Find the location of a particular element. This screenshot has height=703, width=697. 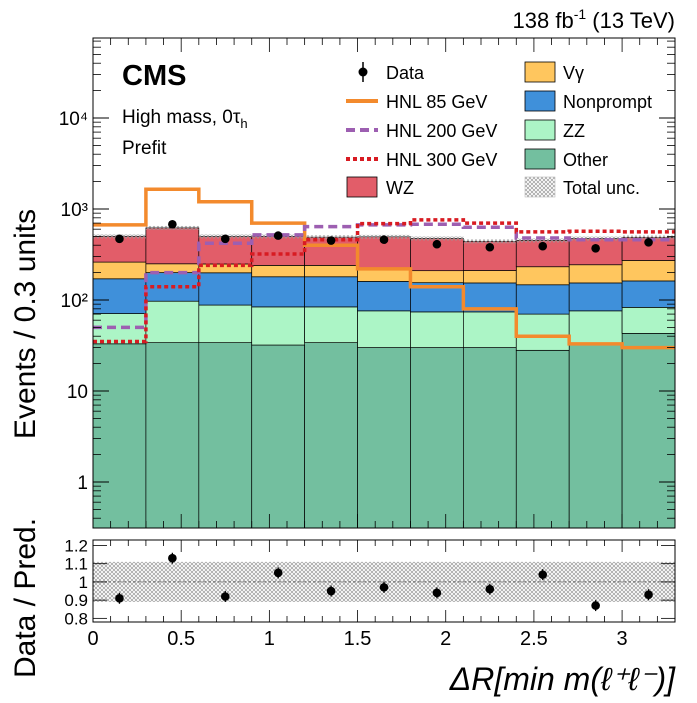

svg-text: Other is located at coordinates (585, 160).